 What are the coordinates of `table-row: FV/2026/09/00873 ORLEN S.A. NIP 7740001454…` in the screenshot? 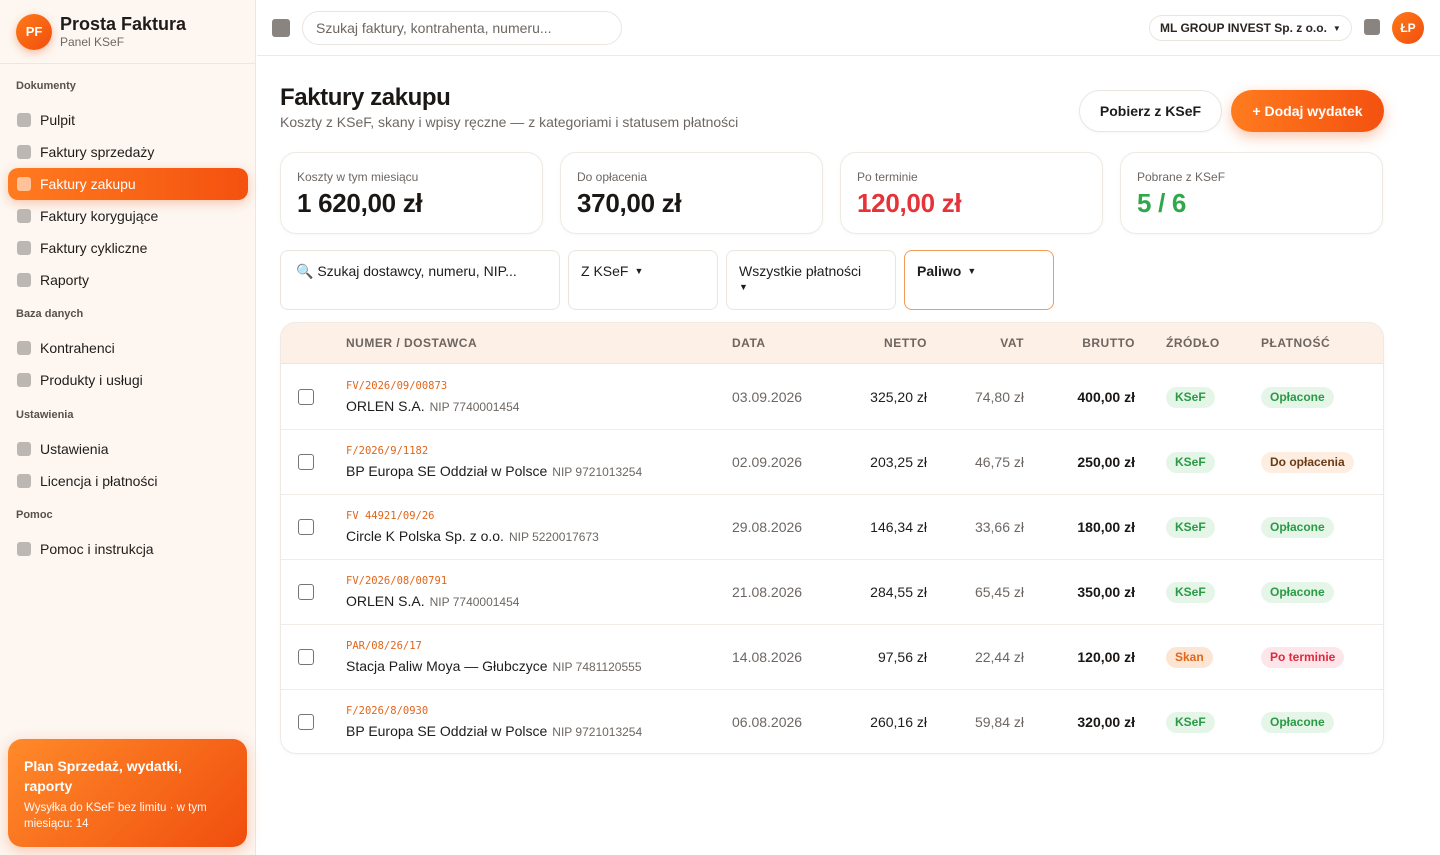 It's located at (832, 397).